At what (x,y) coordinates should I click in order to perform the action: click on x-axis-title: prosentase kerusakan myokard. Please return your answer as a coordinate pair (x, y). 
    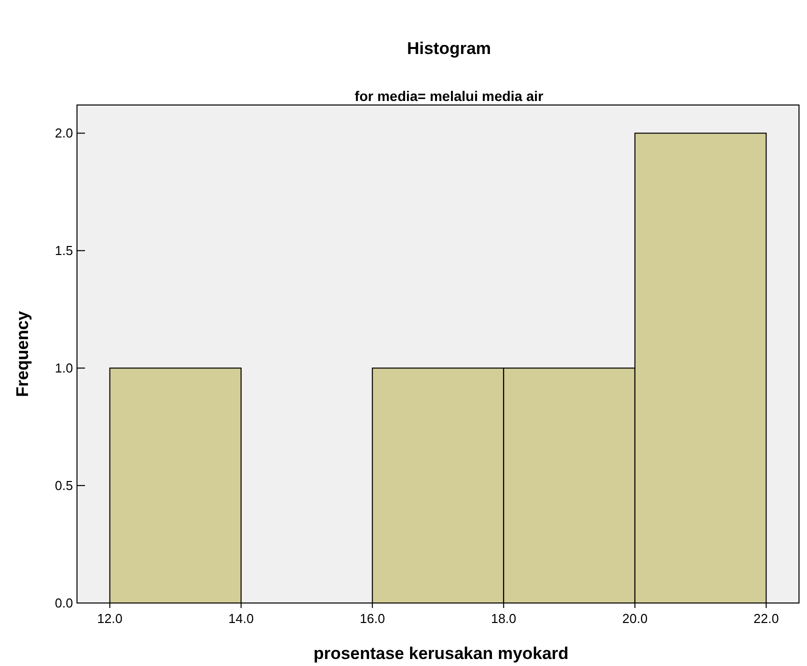
    Looking at the image, I should click on (441, 653).